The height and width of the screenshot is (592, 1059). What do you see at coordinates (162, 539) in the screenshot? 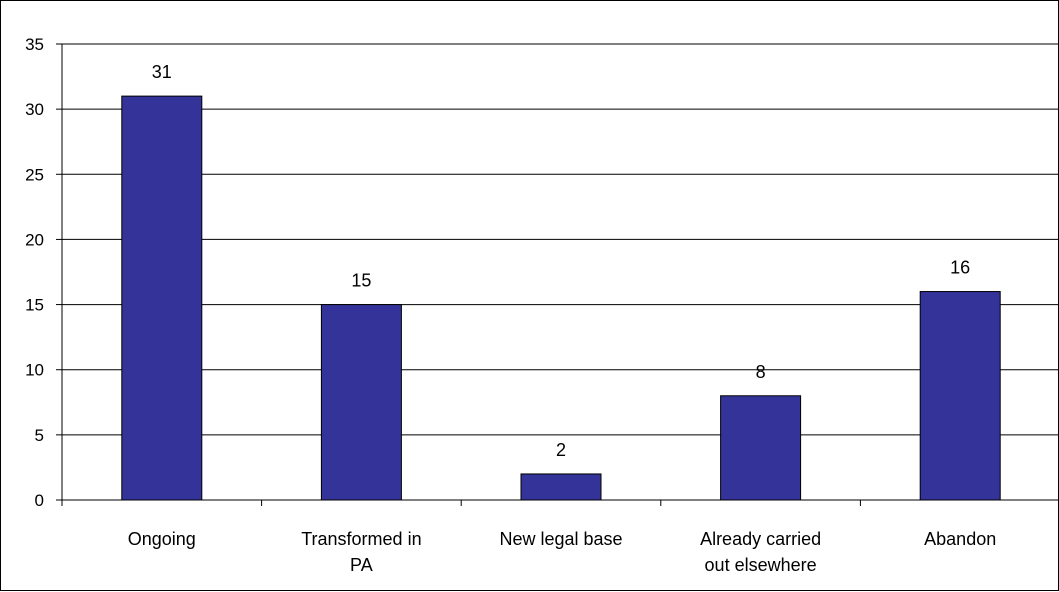
I see `category-label: Ongoing` at bounding box center [162, 539].